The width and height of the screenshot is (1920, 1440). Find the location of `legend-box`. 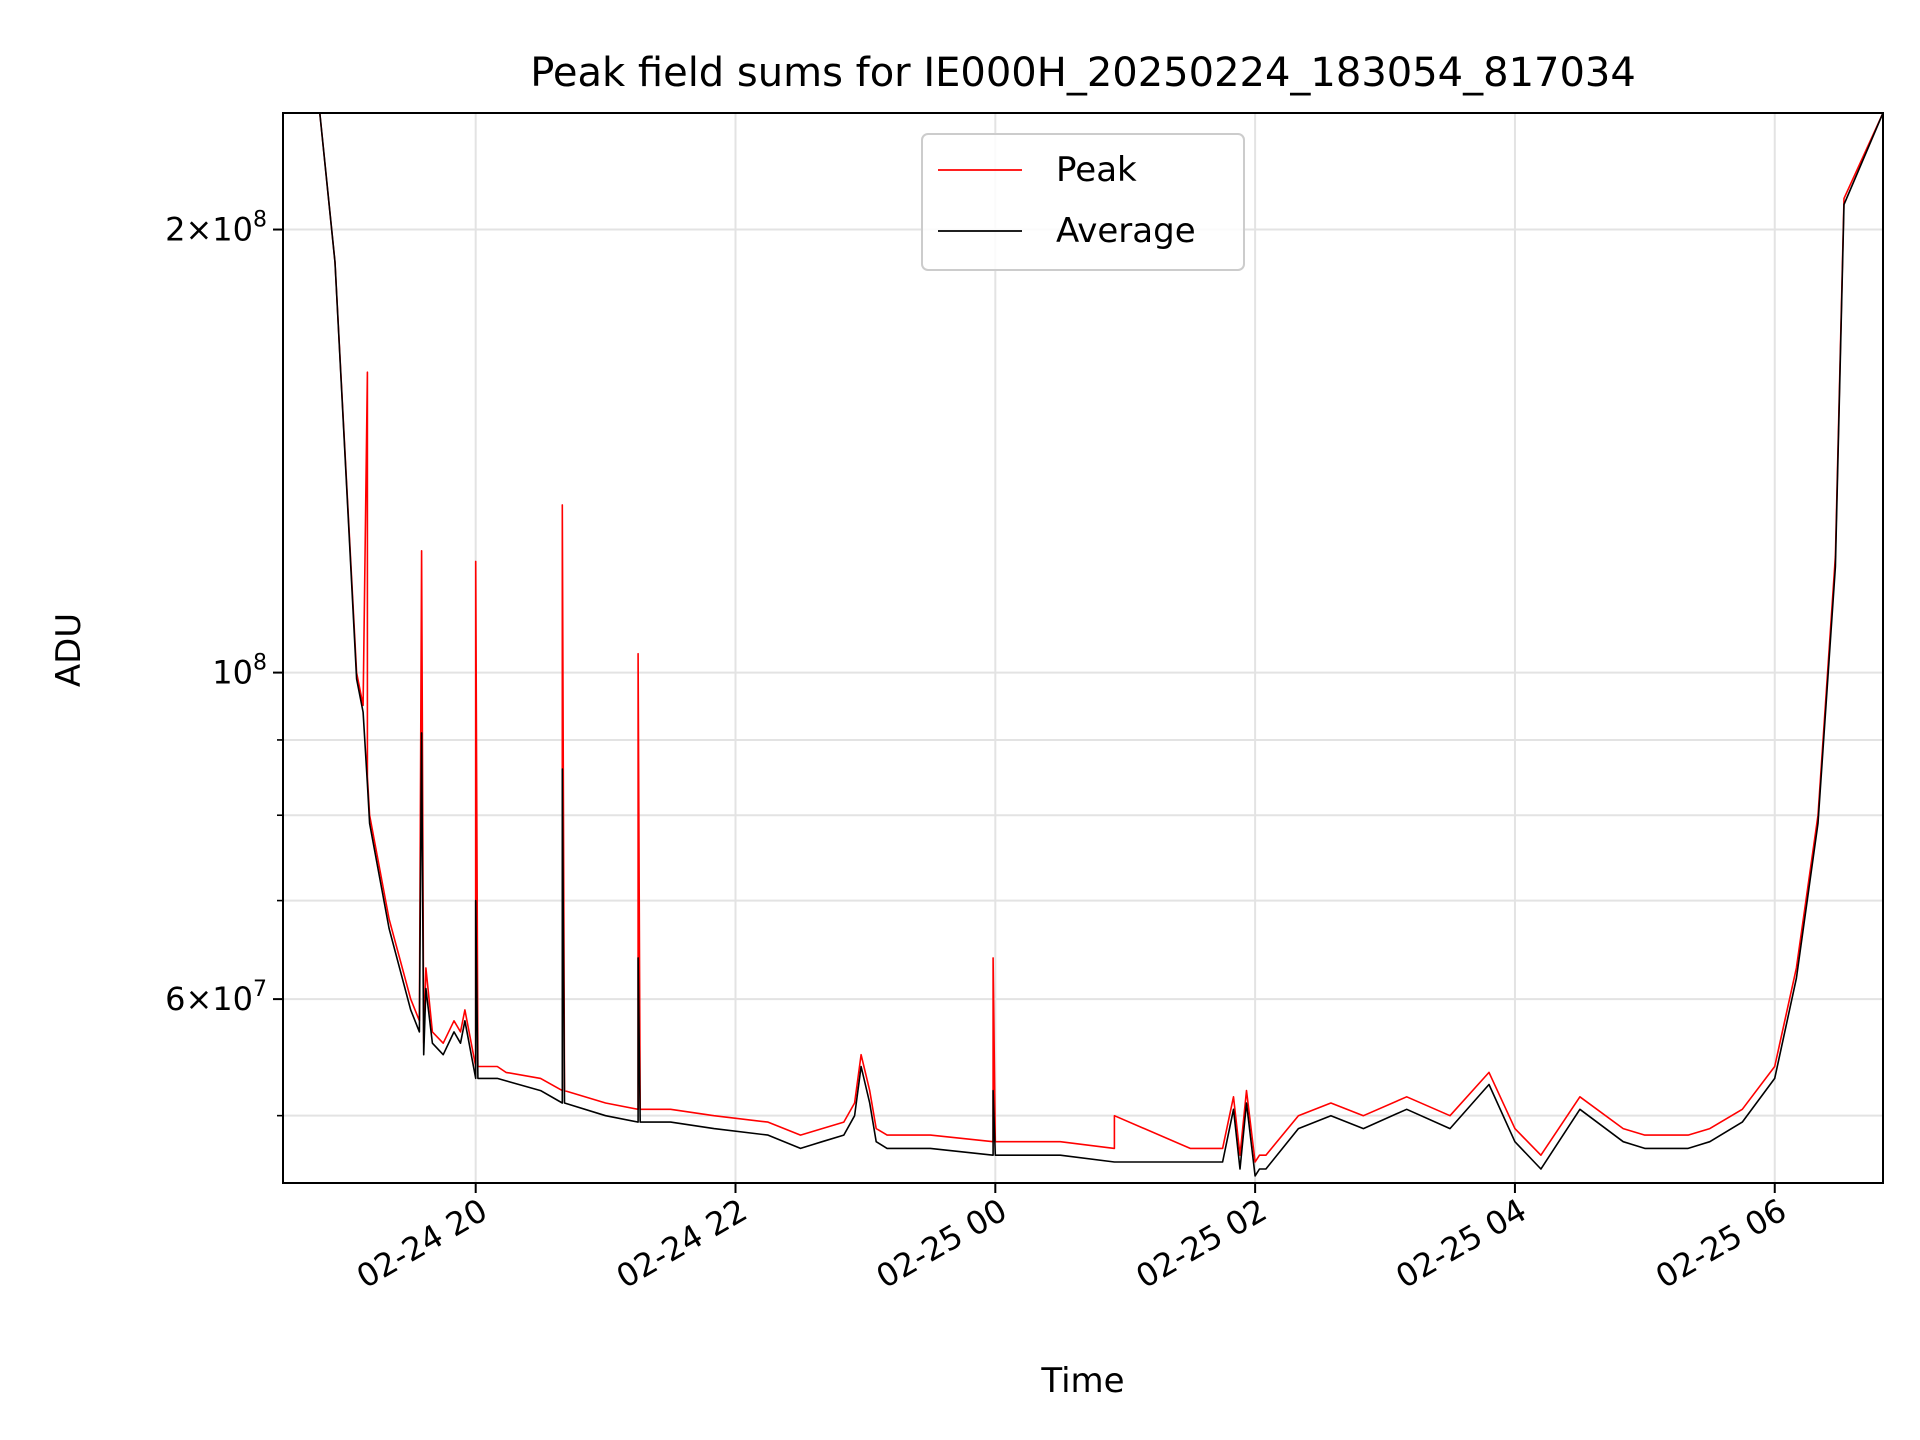

legend-box is located at coordinates (1083, 202).